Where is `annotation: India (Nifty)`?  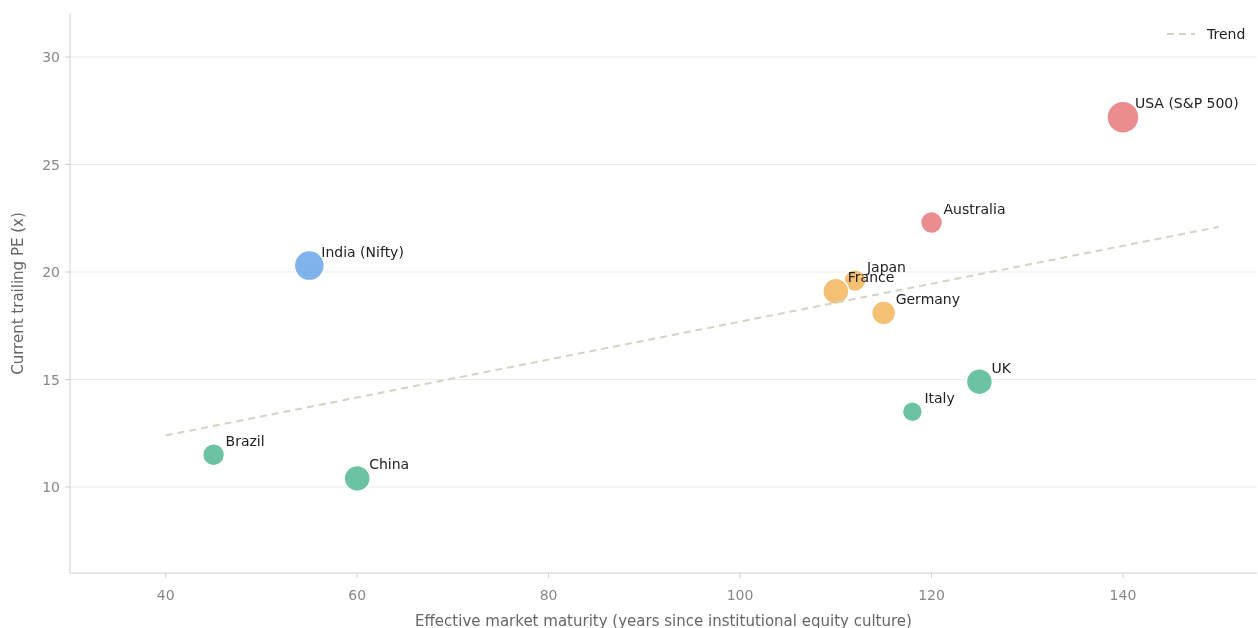
annotation: India (Nifty) is located at coordinates (362, 251).